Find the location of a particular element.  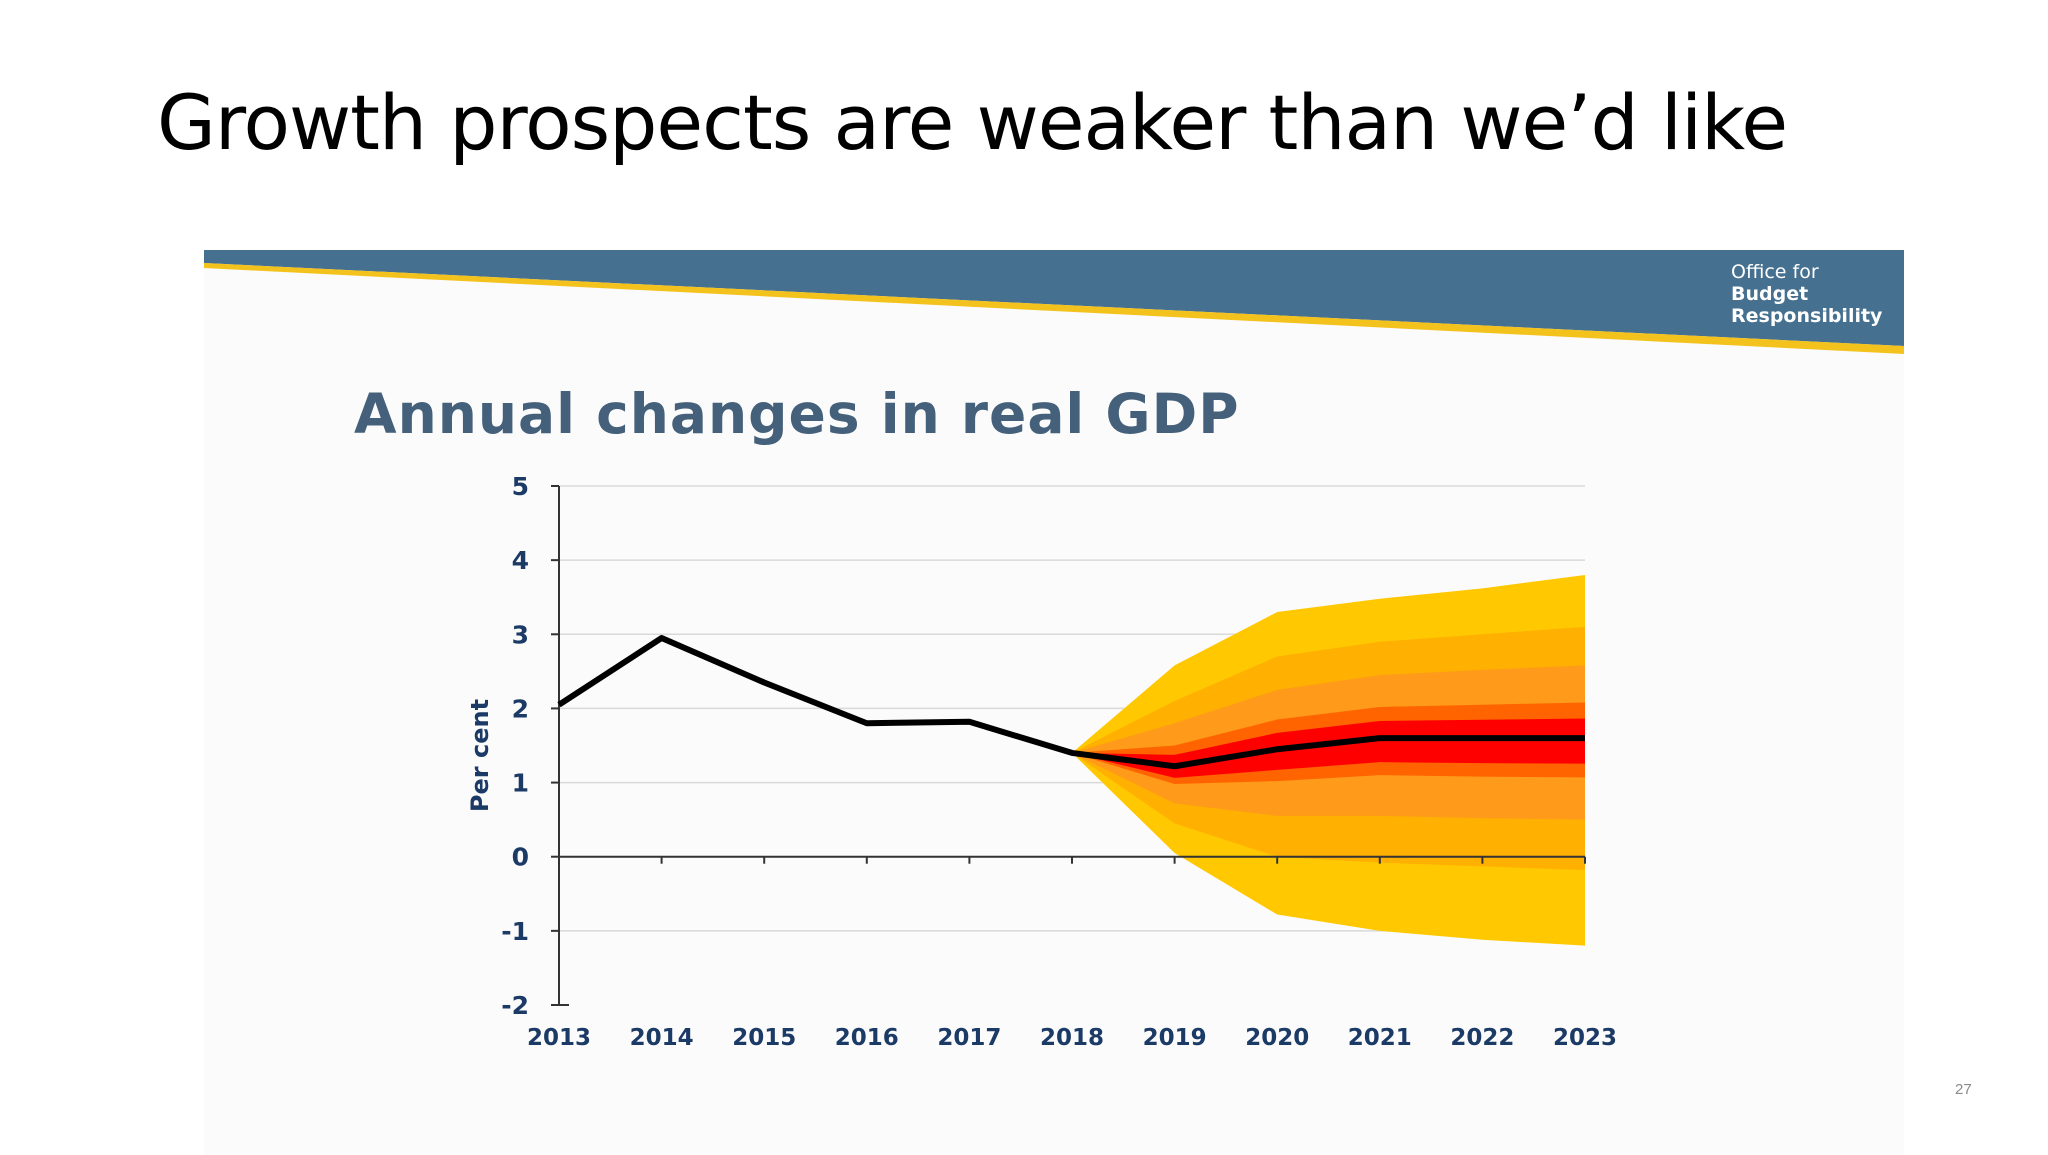

x-tick-label: 2017 is located at coordinates (969, 1038).